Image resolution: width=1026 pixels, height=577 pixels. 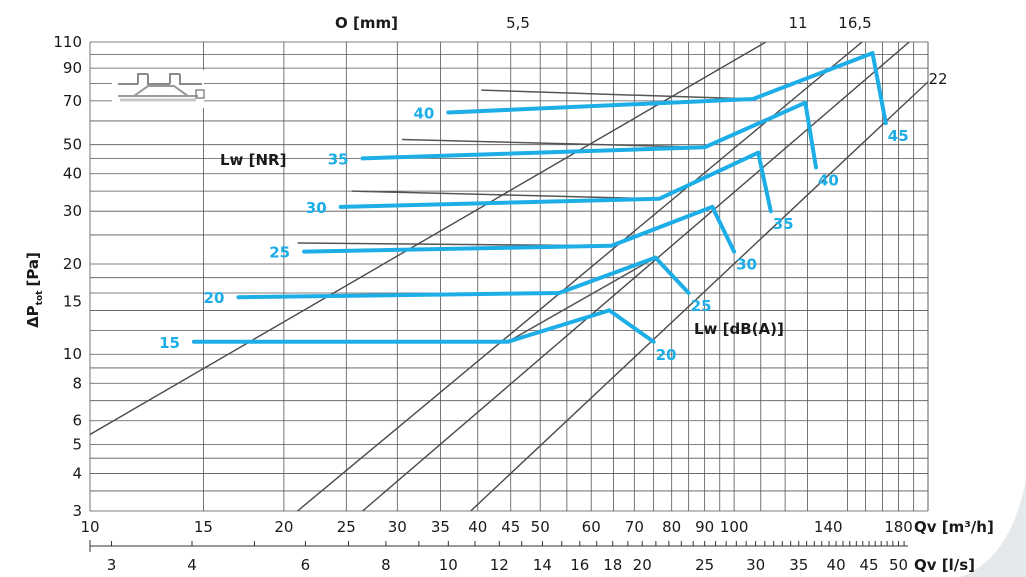 What do you see at coordinates (72, 211) in the screenshot?
I see `y-tick-label: 30` at bounding box center [72, 211].